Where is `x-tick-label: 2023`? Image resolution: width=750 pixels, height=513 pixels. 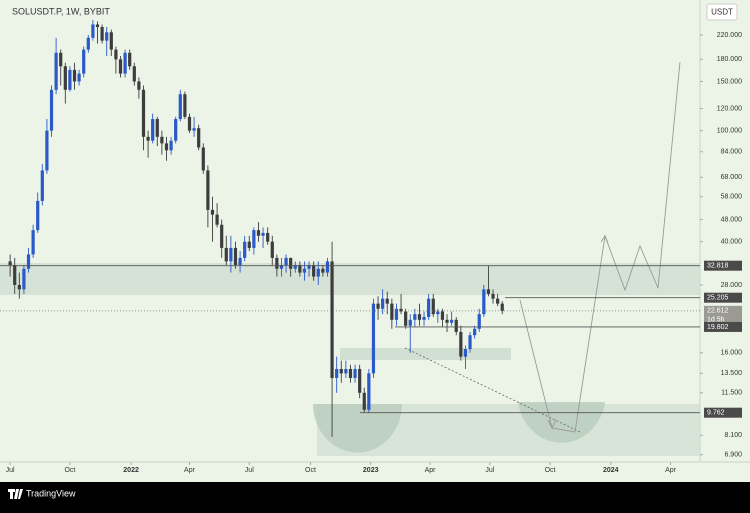 x-tick-label: 2023 is located at coordinates (371, 470).